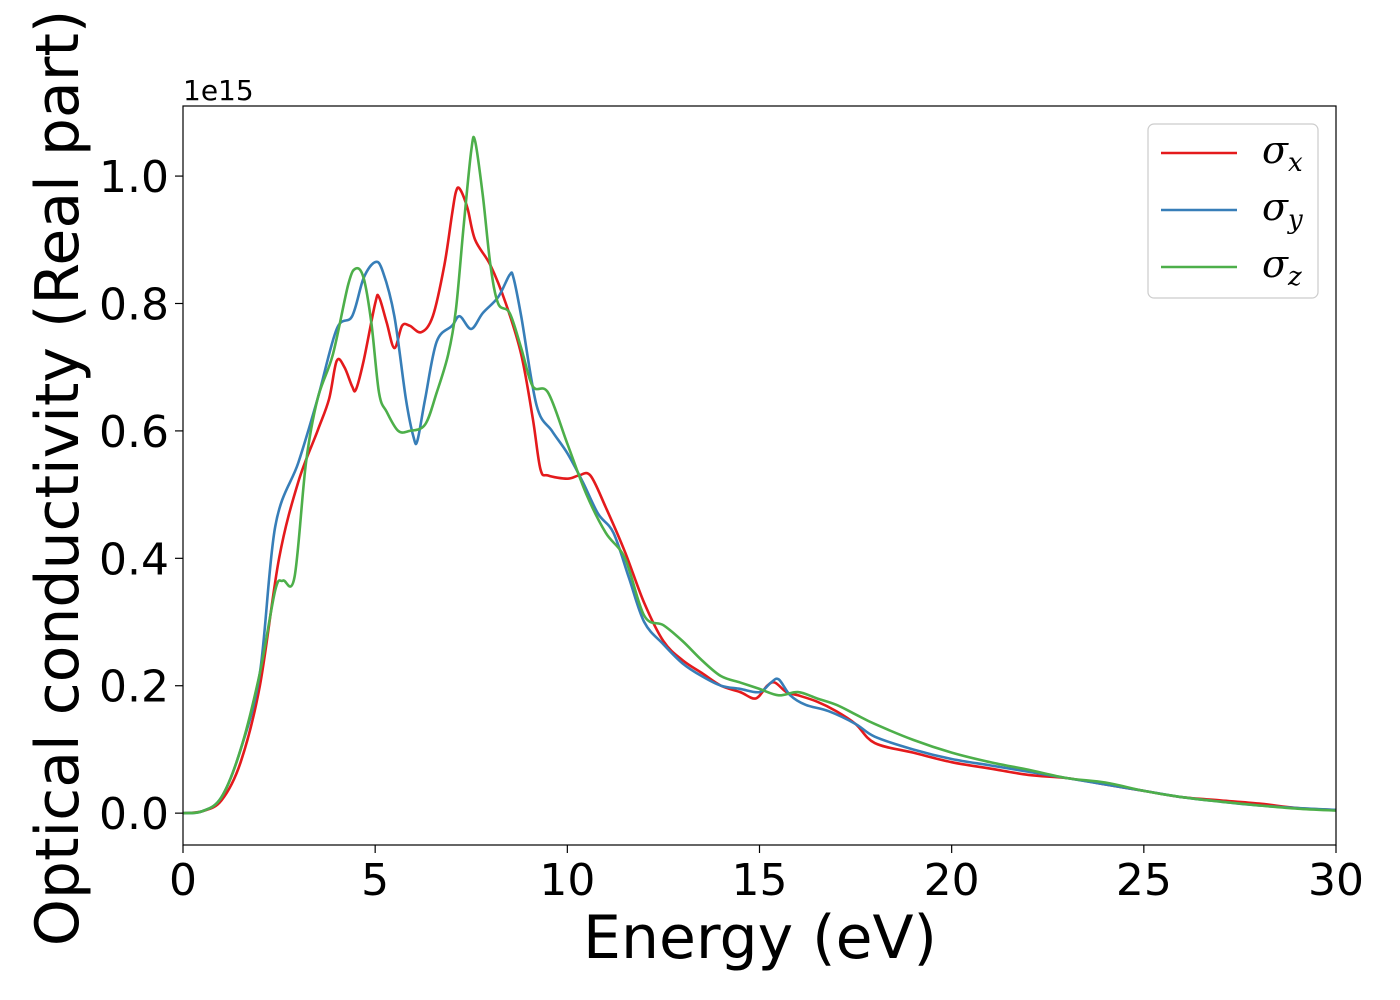 The height and width of the screenshot is (1000, 1400). I want to click on x-tick-label: 25, so click(1144, 880).